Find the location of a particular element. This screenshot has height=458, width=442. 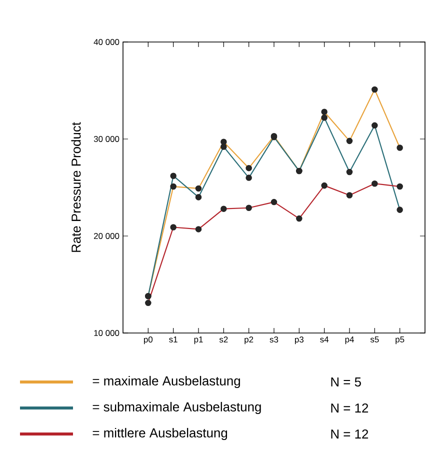

y-tick-label: 20 000 is located at coordinates (107, 236).